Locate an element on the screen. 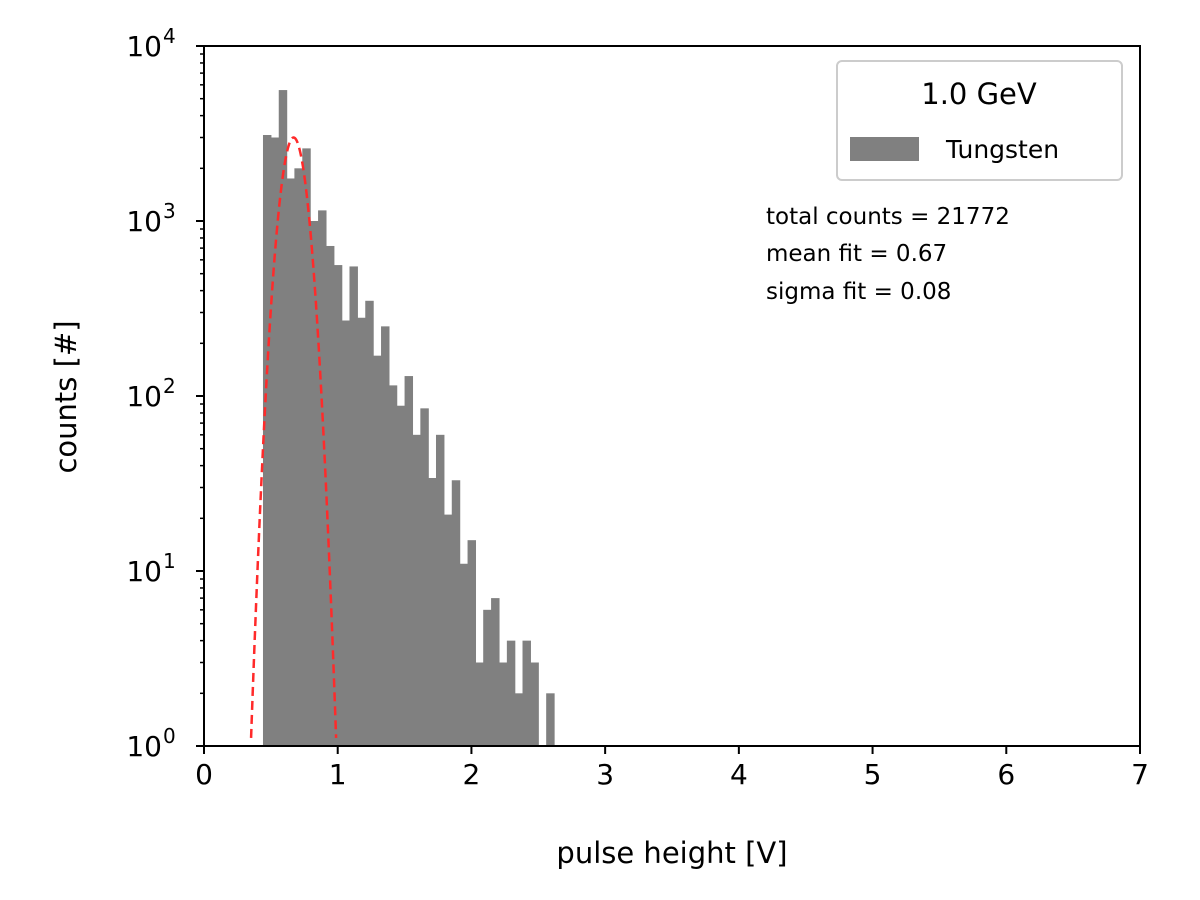 Image resolution: width=1200 pixels, height=900 pixels. x-tick-label: 5 is located at coordinates (873, 774).